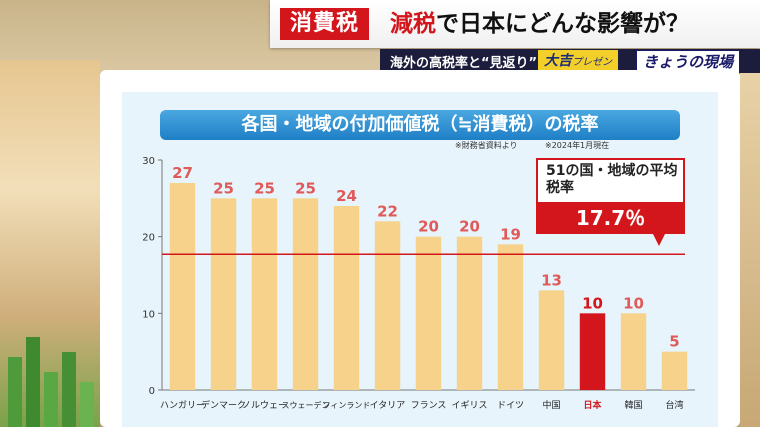 This screenshot has height=427, width=760. Describe the element at coordinates (674, 342) in the screenshot. I see `bar-value-label: 5` at that location.